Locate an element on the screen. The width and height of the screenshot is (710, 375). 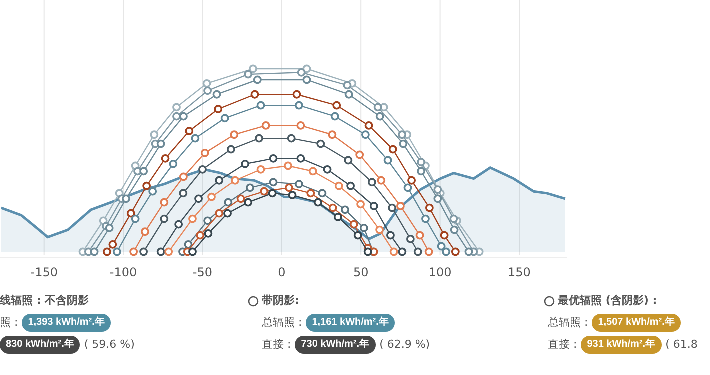
text: 线辐照 : 不含阴影 is located at coordinates (45, 301).